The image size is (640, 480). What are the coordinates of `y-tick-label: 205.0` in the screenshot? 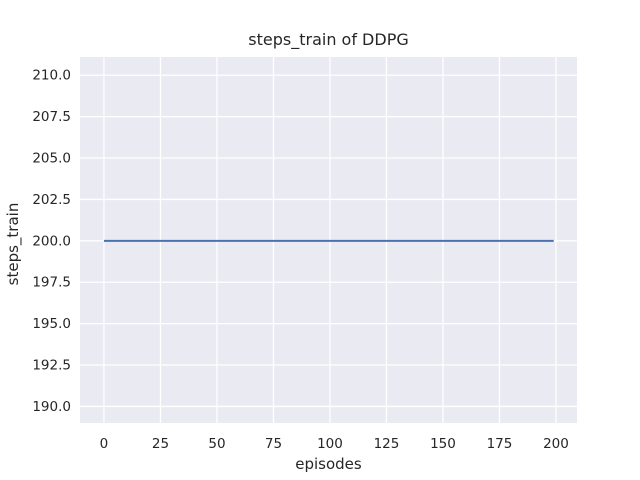 It's located at (51, 159).